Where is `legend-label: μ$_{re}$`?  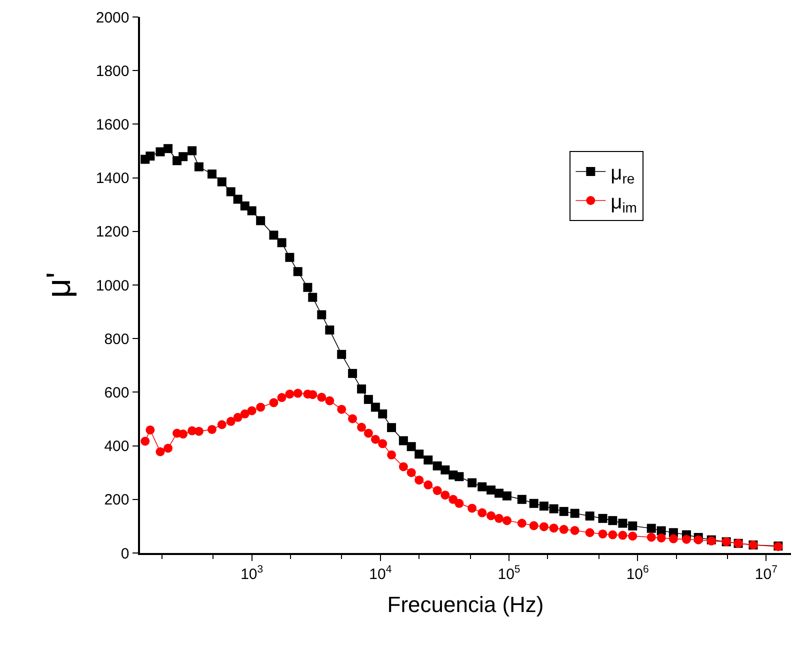
legend-label: μ$_{re}$ is located at coordinates (622, 174).